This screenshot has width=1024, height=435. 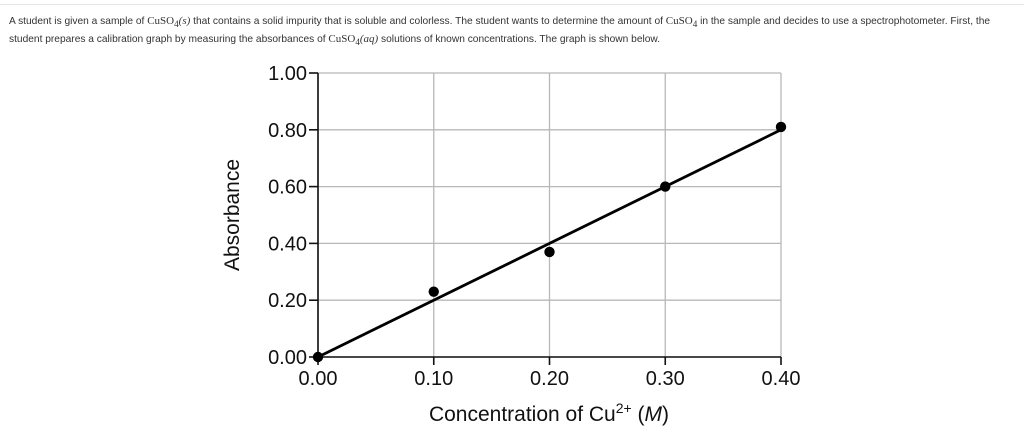 I want to click on x-axis-title: Concentration of Cu2+ (M), so click(x=549, y=413).